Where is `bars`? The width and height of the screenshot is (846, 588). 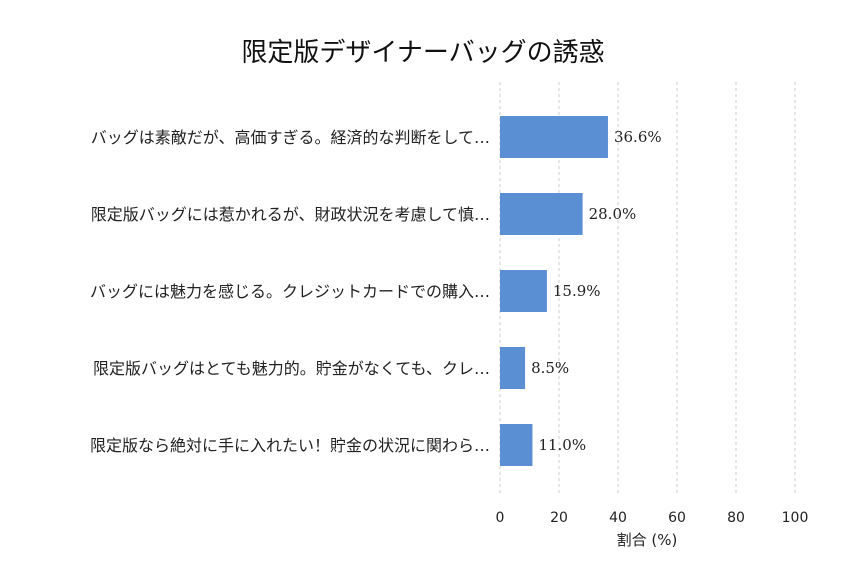 bars is located at coordinates (554, 291).